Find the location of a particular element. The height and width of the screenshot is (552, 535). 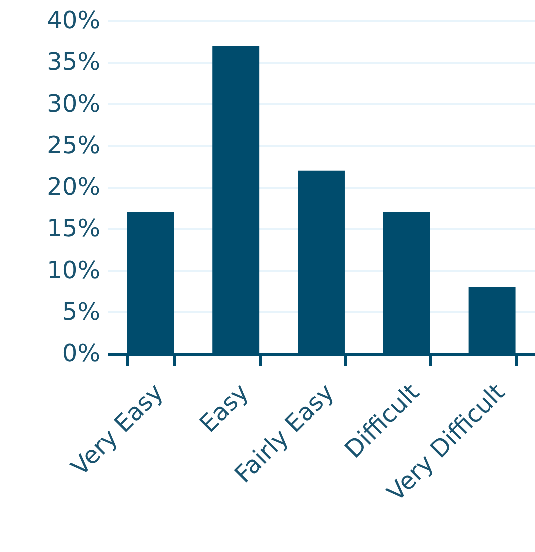

y-tick-label: 30% is located at coordinates (73, 104).